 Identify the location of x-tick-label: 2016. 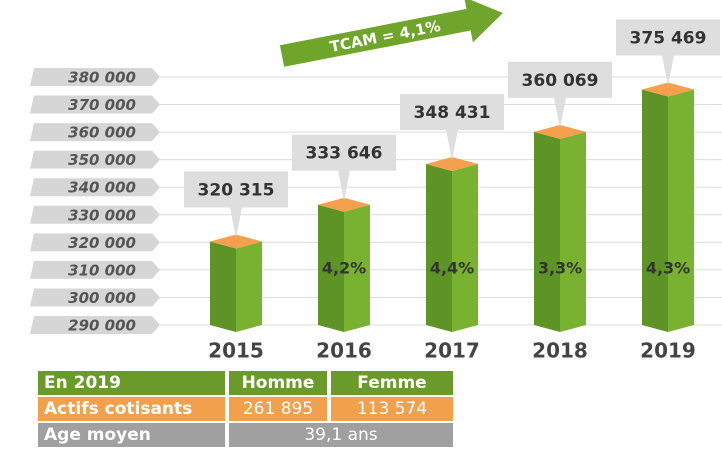
(344, 351).